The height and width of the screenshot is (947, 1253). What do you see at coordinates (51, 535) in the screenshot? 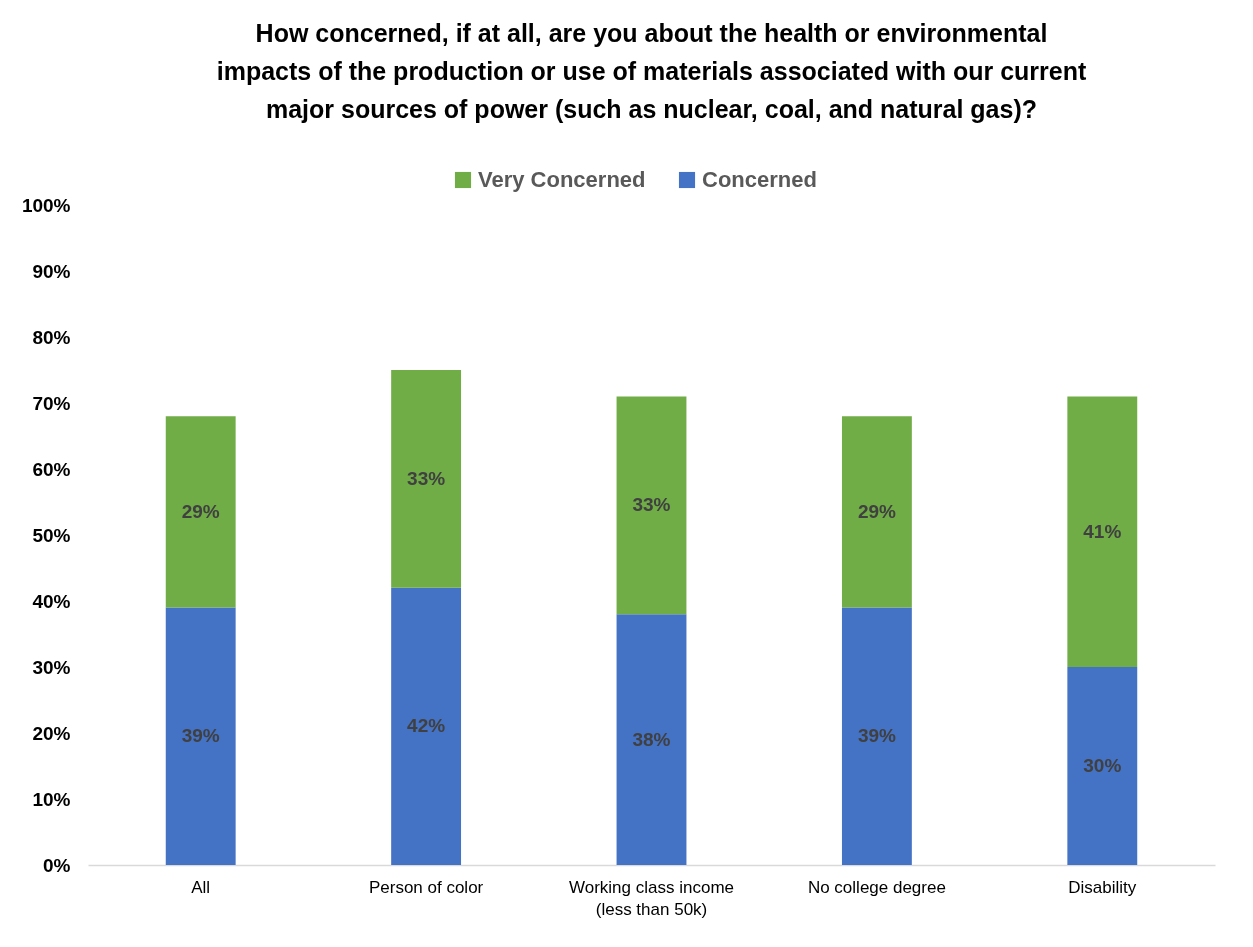
I see `y-tick-label: 50%` at bounding box center [51, 535].